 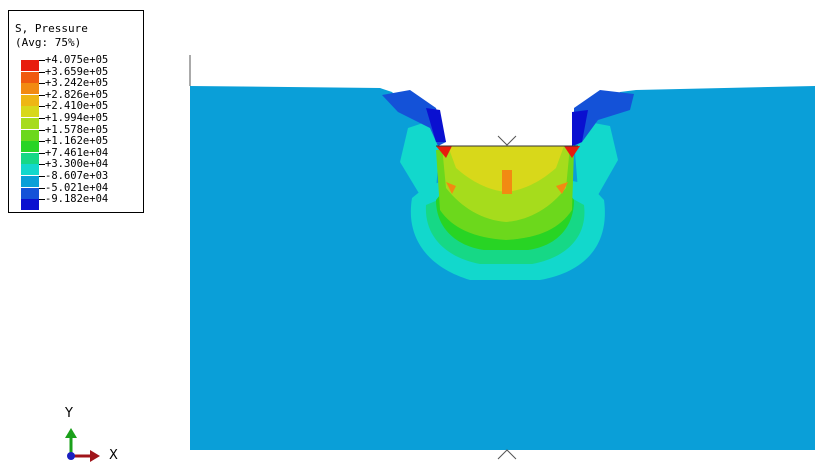 What do you see at coordinates (414, 118) in the screenshot?
I see `contour-band-blue-left` at bounding box center [414, 118].